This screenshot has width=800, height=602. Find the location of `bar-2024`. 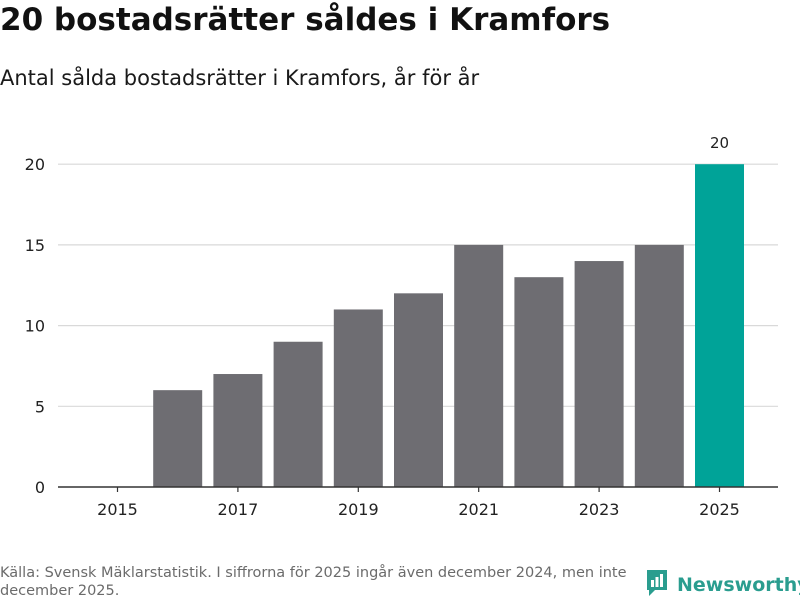

bar-2024 is located at coordinates (659, 365).